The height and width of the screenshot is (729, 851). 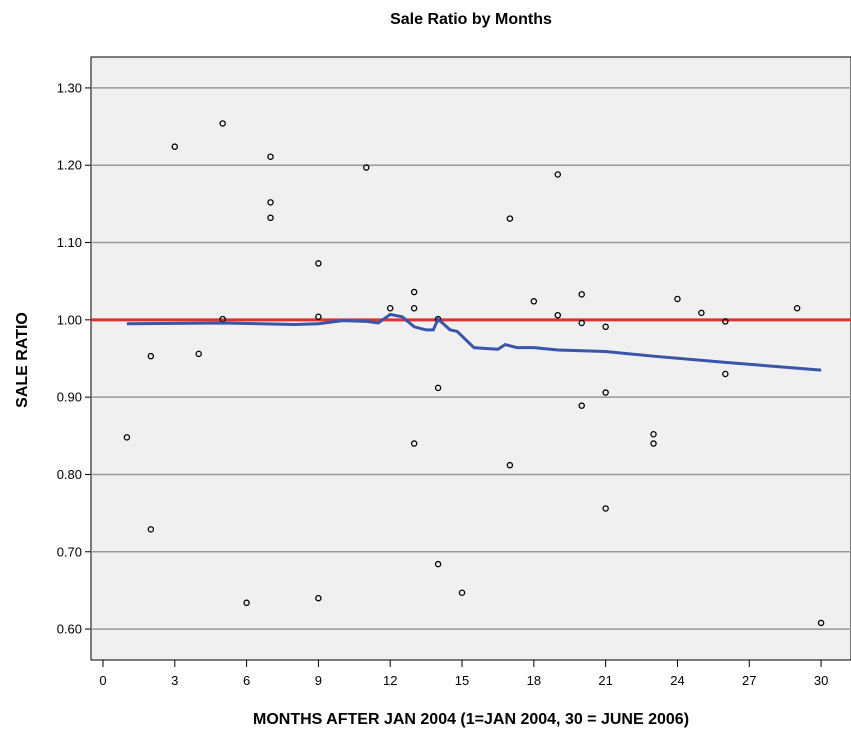 I want to click on x-tick-label: 0, so click(x=102, y=680).